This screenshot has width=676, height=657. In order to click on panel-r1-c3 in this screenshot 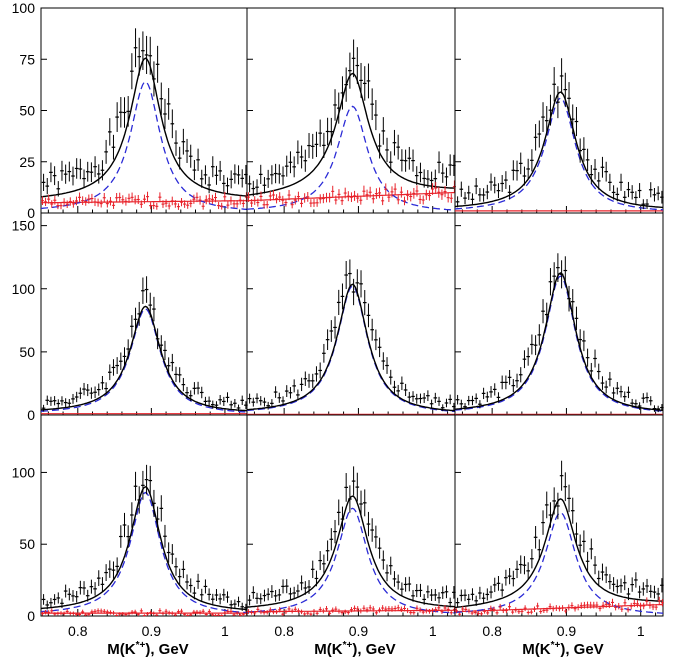, I will do `click(559, 110)`.